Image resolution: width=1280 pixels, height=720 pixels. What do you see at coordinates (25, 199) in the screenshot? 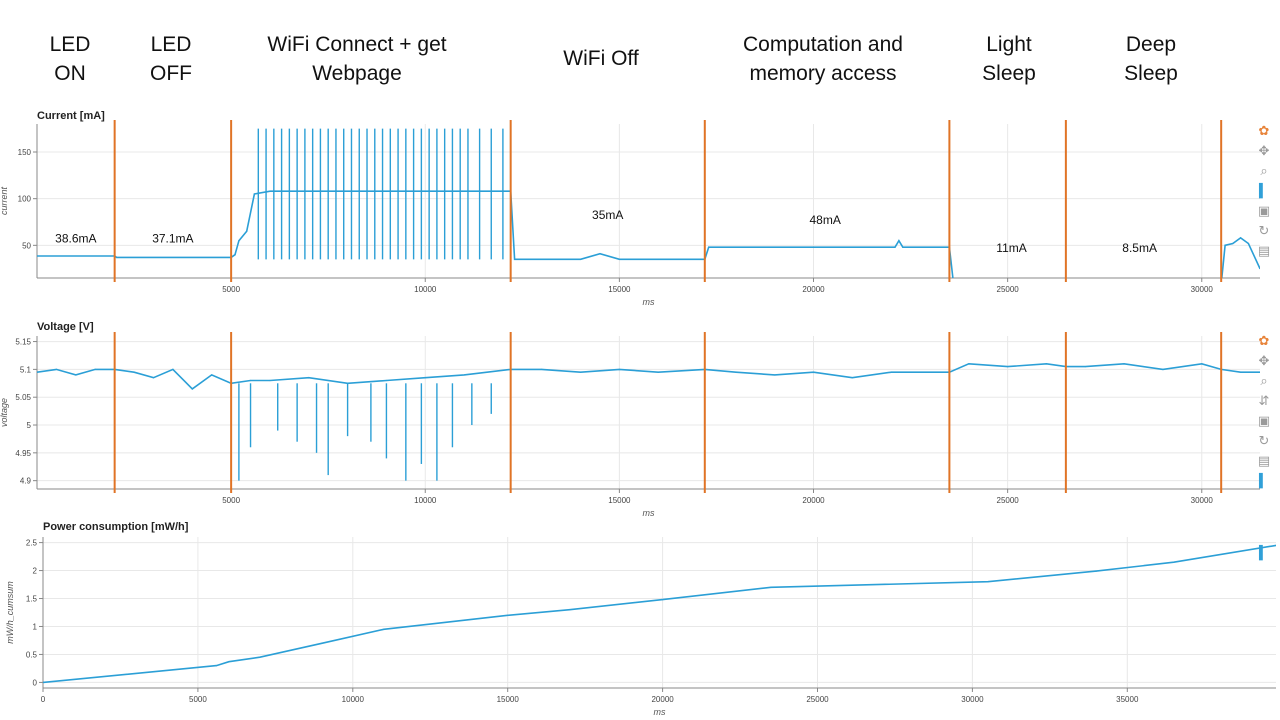
I see `current-y-tick-label: 100` at bounding box center [25, 199].